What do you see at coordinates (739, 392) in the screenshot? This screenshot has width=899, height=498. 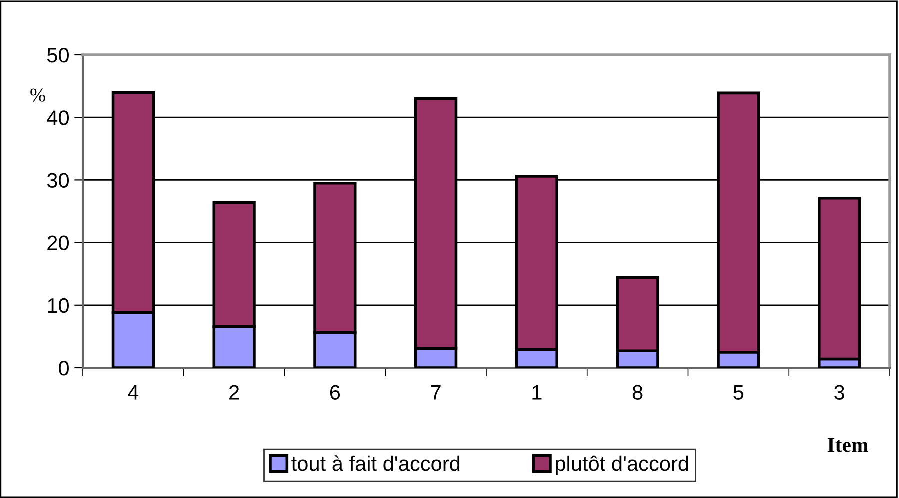 I see `x-tick-label: 5` at bounding box center [739, 392].